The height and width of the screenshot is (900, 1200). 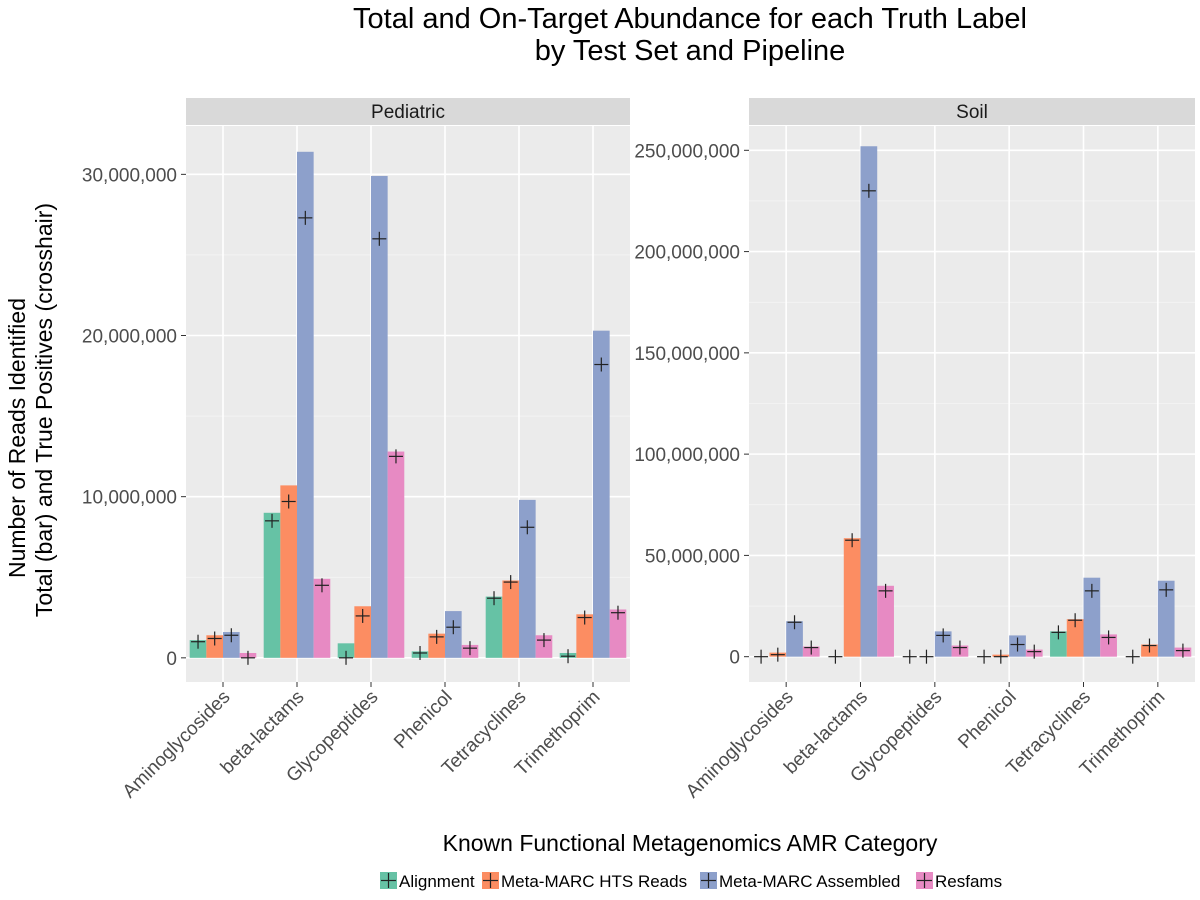 I want to click on bar-alignment-glycopeptides, so click(x=346, y=650).